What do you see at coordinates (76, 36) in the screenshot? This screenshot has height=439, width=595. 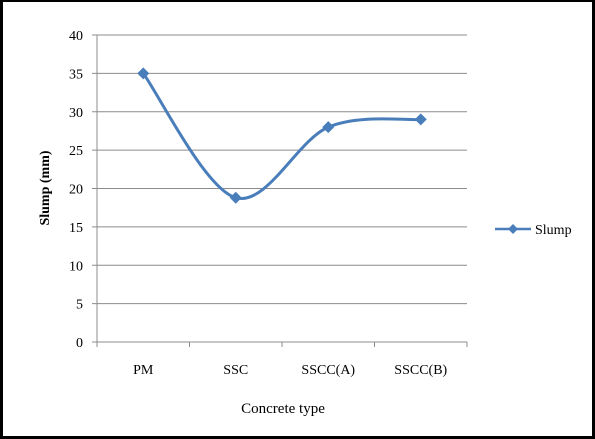 I see `y-tick-label: 40` at bounding box center [76, 36].